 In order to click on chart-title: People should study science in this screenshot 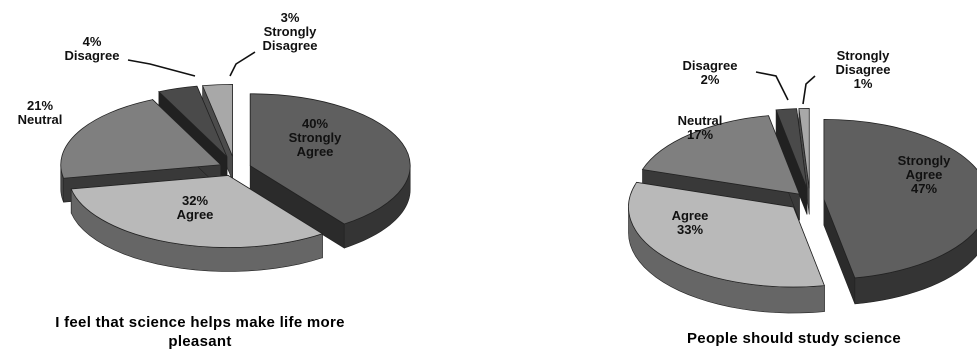, I will do `click(794, 338)`.